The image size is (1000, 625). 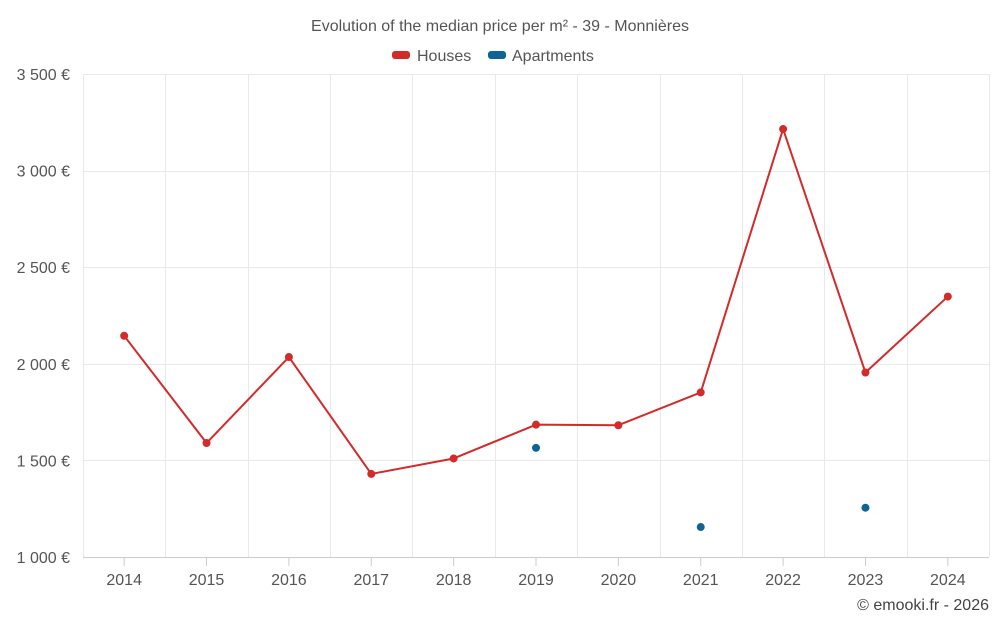 What do you see at coordinates (43, 172) in the screenshot?
I see `y-tick-label: 3 000 €` at bounding box center [43, 172].